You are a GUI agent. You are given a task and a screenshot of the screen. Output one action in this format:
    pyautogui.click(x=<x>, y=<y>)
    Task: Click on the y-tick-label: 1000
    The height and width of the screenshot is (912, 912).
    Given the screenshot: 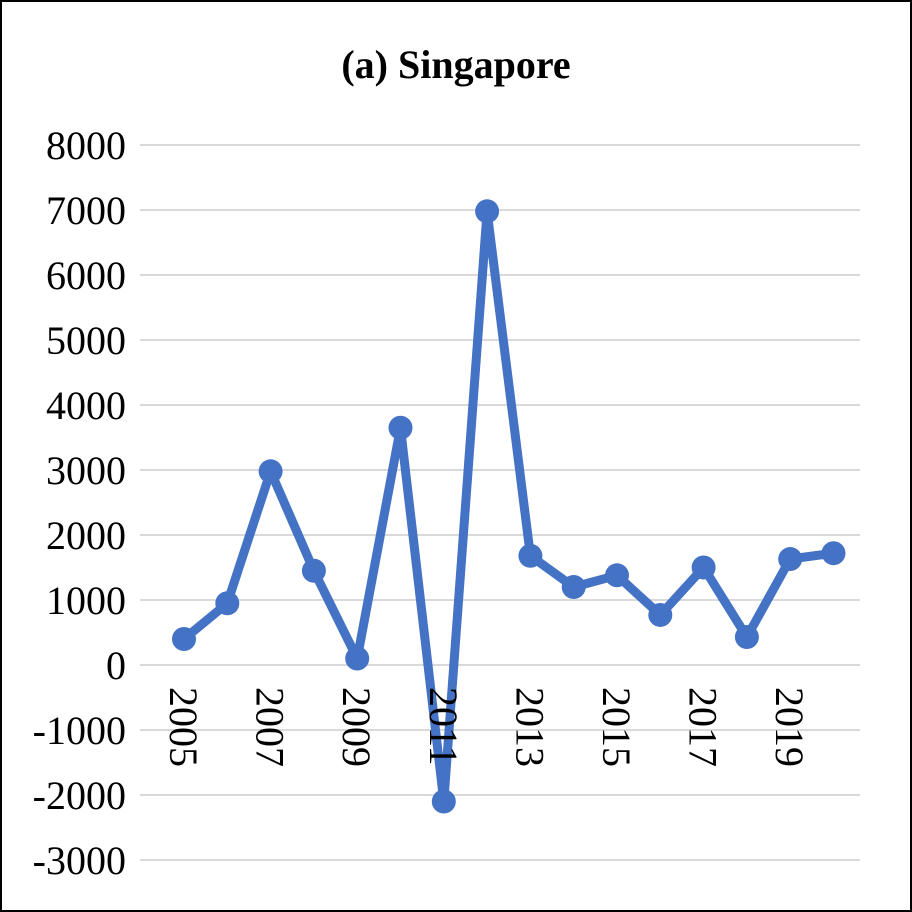 What is the action you would take?
    pyautogui.click(x=86, y=600)
    